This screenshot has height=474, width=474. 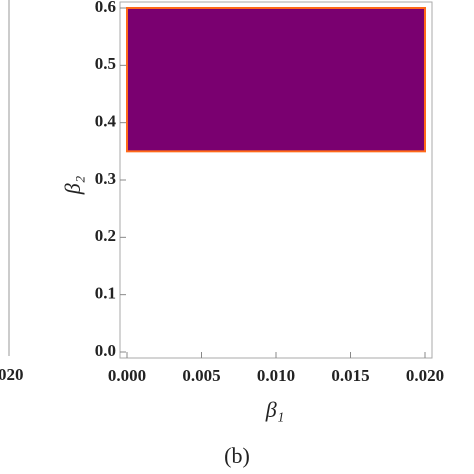 What do you see at coordinates (106, 121) in the screenshot?
I see `y-tick-label: 0.4` at bounding box center [106, 121].